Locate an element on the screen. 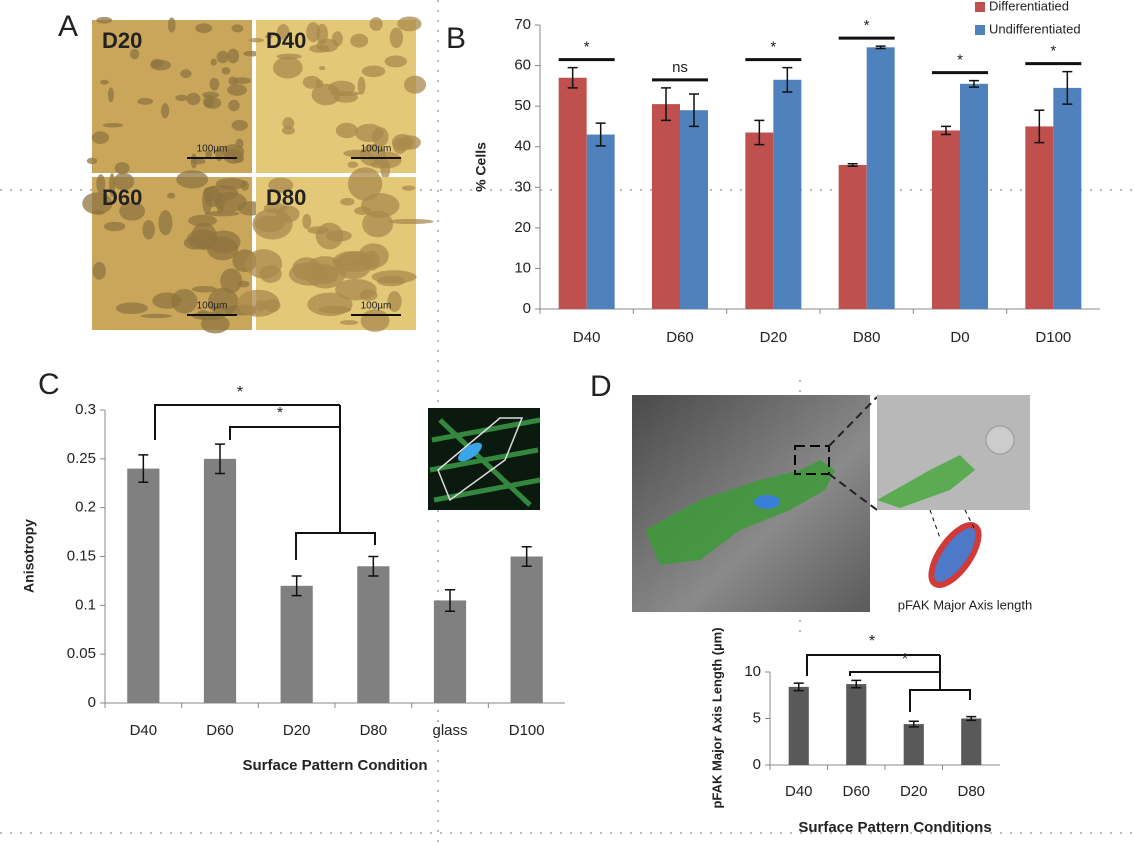 The image size is (1134, 846). y-tick-label: 0.25 is located at coordinates (81, 458).